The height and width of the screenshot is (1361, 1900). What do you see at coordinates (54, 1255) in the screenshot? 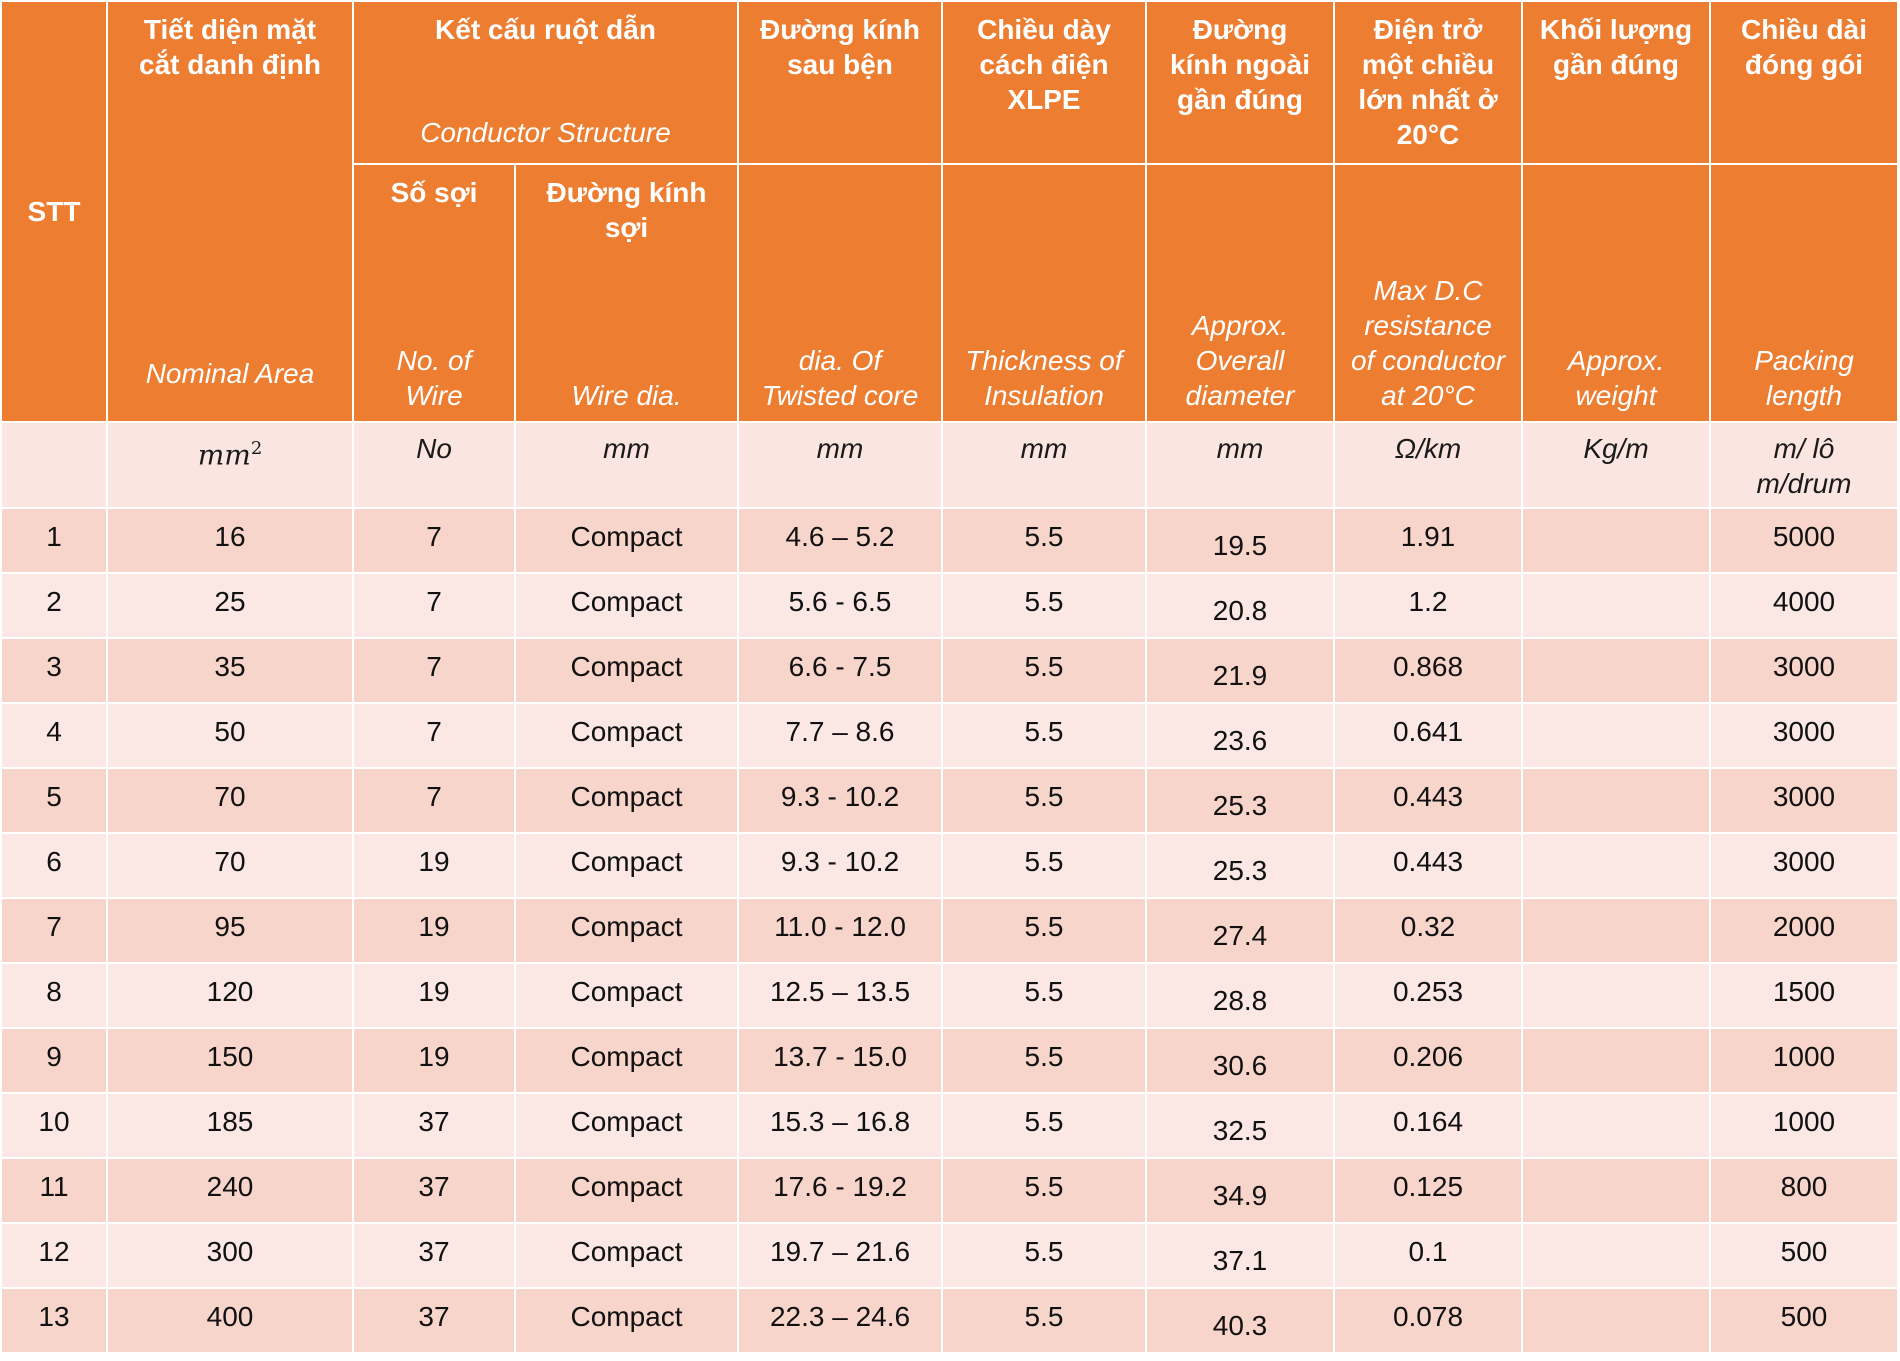
I see `cell-stt: 12` at bounding box center [54, 1255].